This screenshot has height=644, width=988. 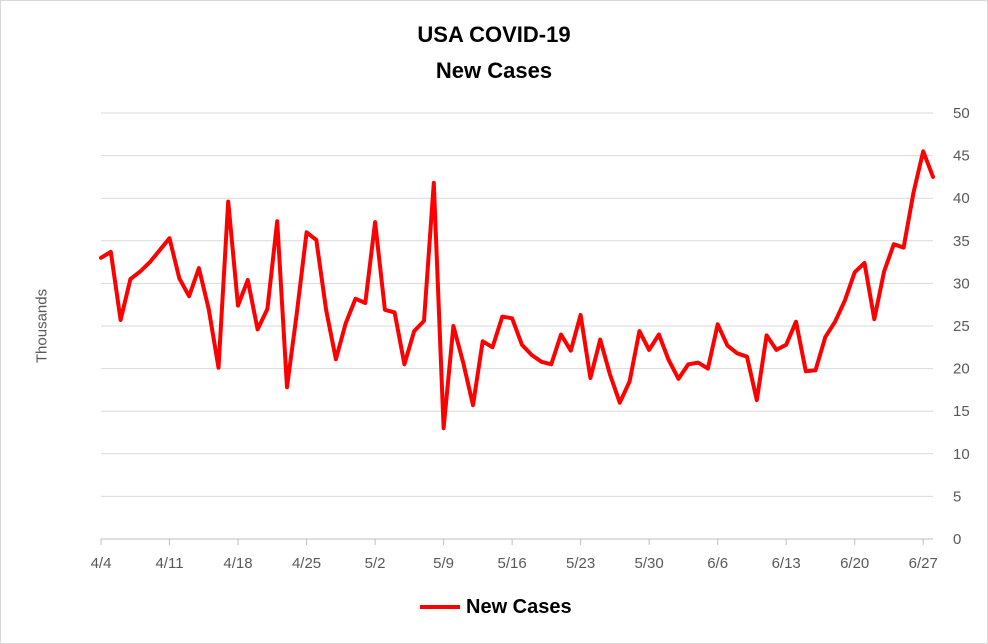 What do you see at coordinates (961, 198) in the screenshot?
I see `y-tick-label: 40` at bounding box center [961, 198].